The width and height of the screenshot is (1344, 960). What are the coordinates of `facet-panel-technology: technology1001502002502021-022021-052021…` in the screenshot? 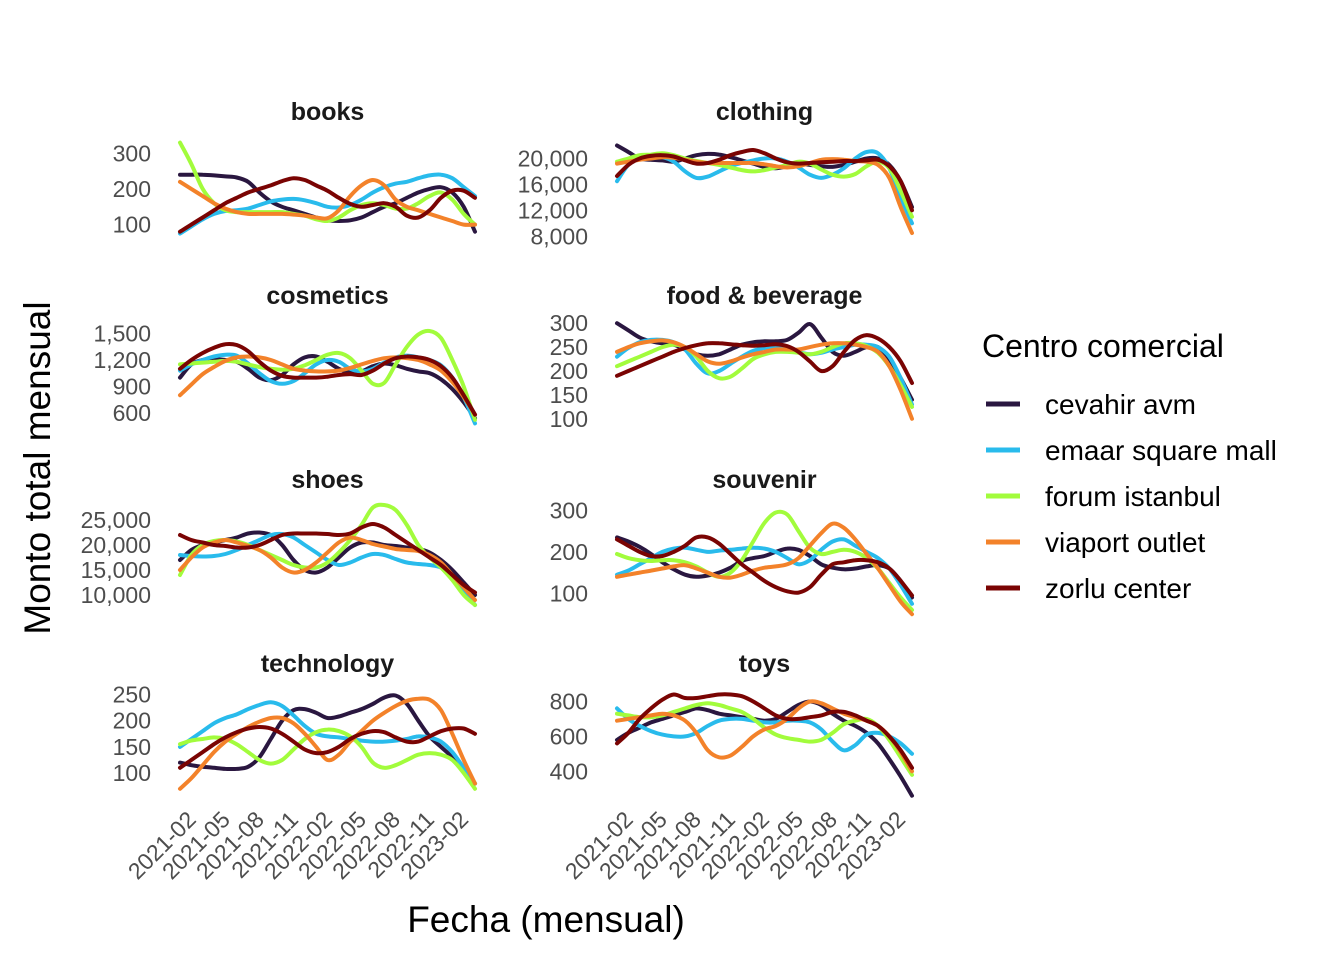 It's located at (295, 767).